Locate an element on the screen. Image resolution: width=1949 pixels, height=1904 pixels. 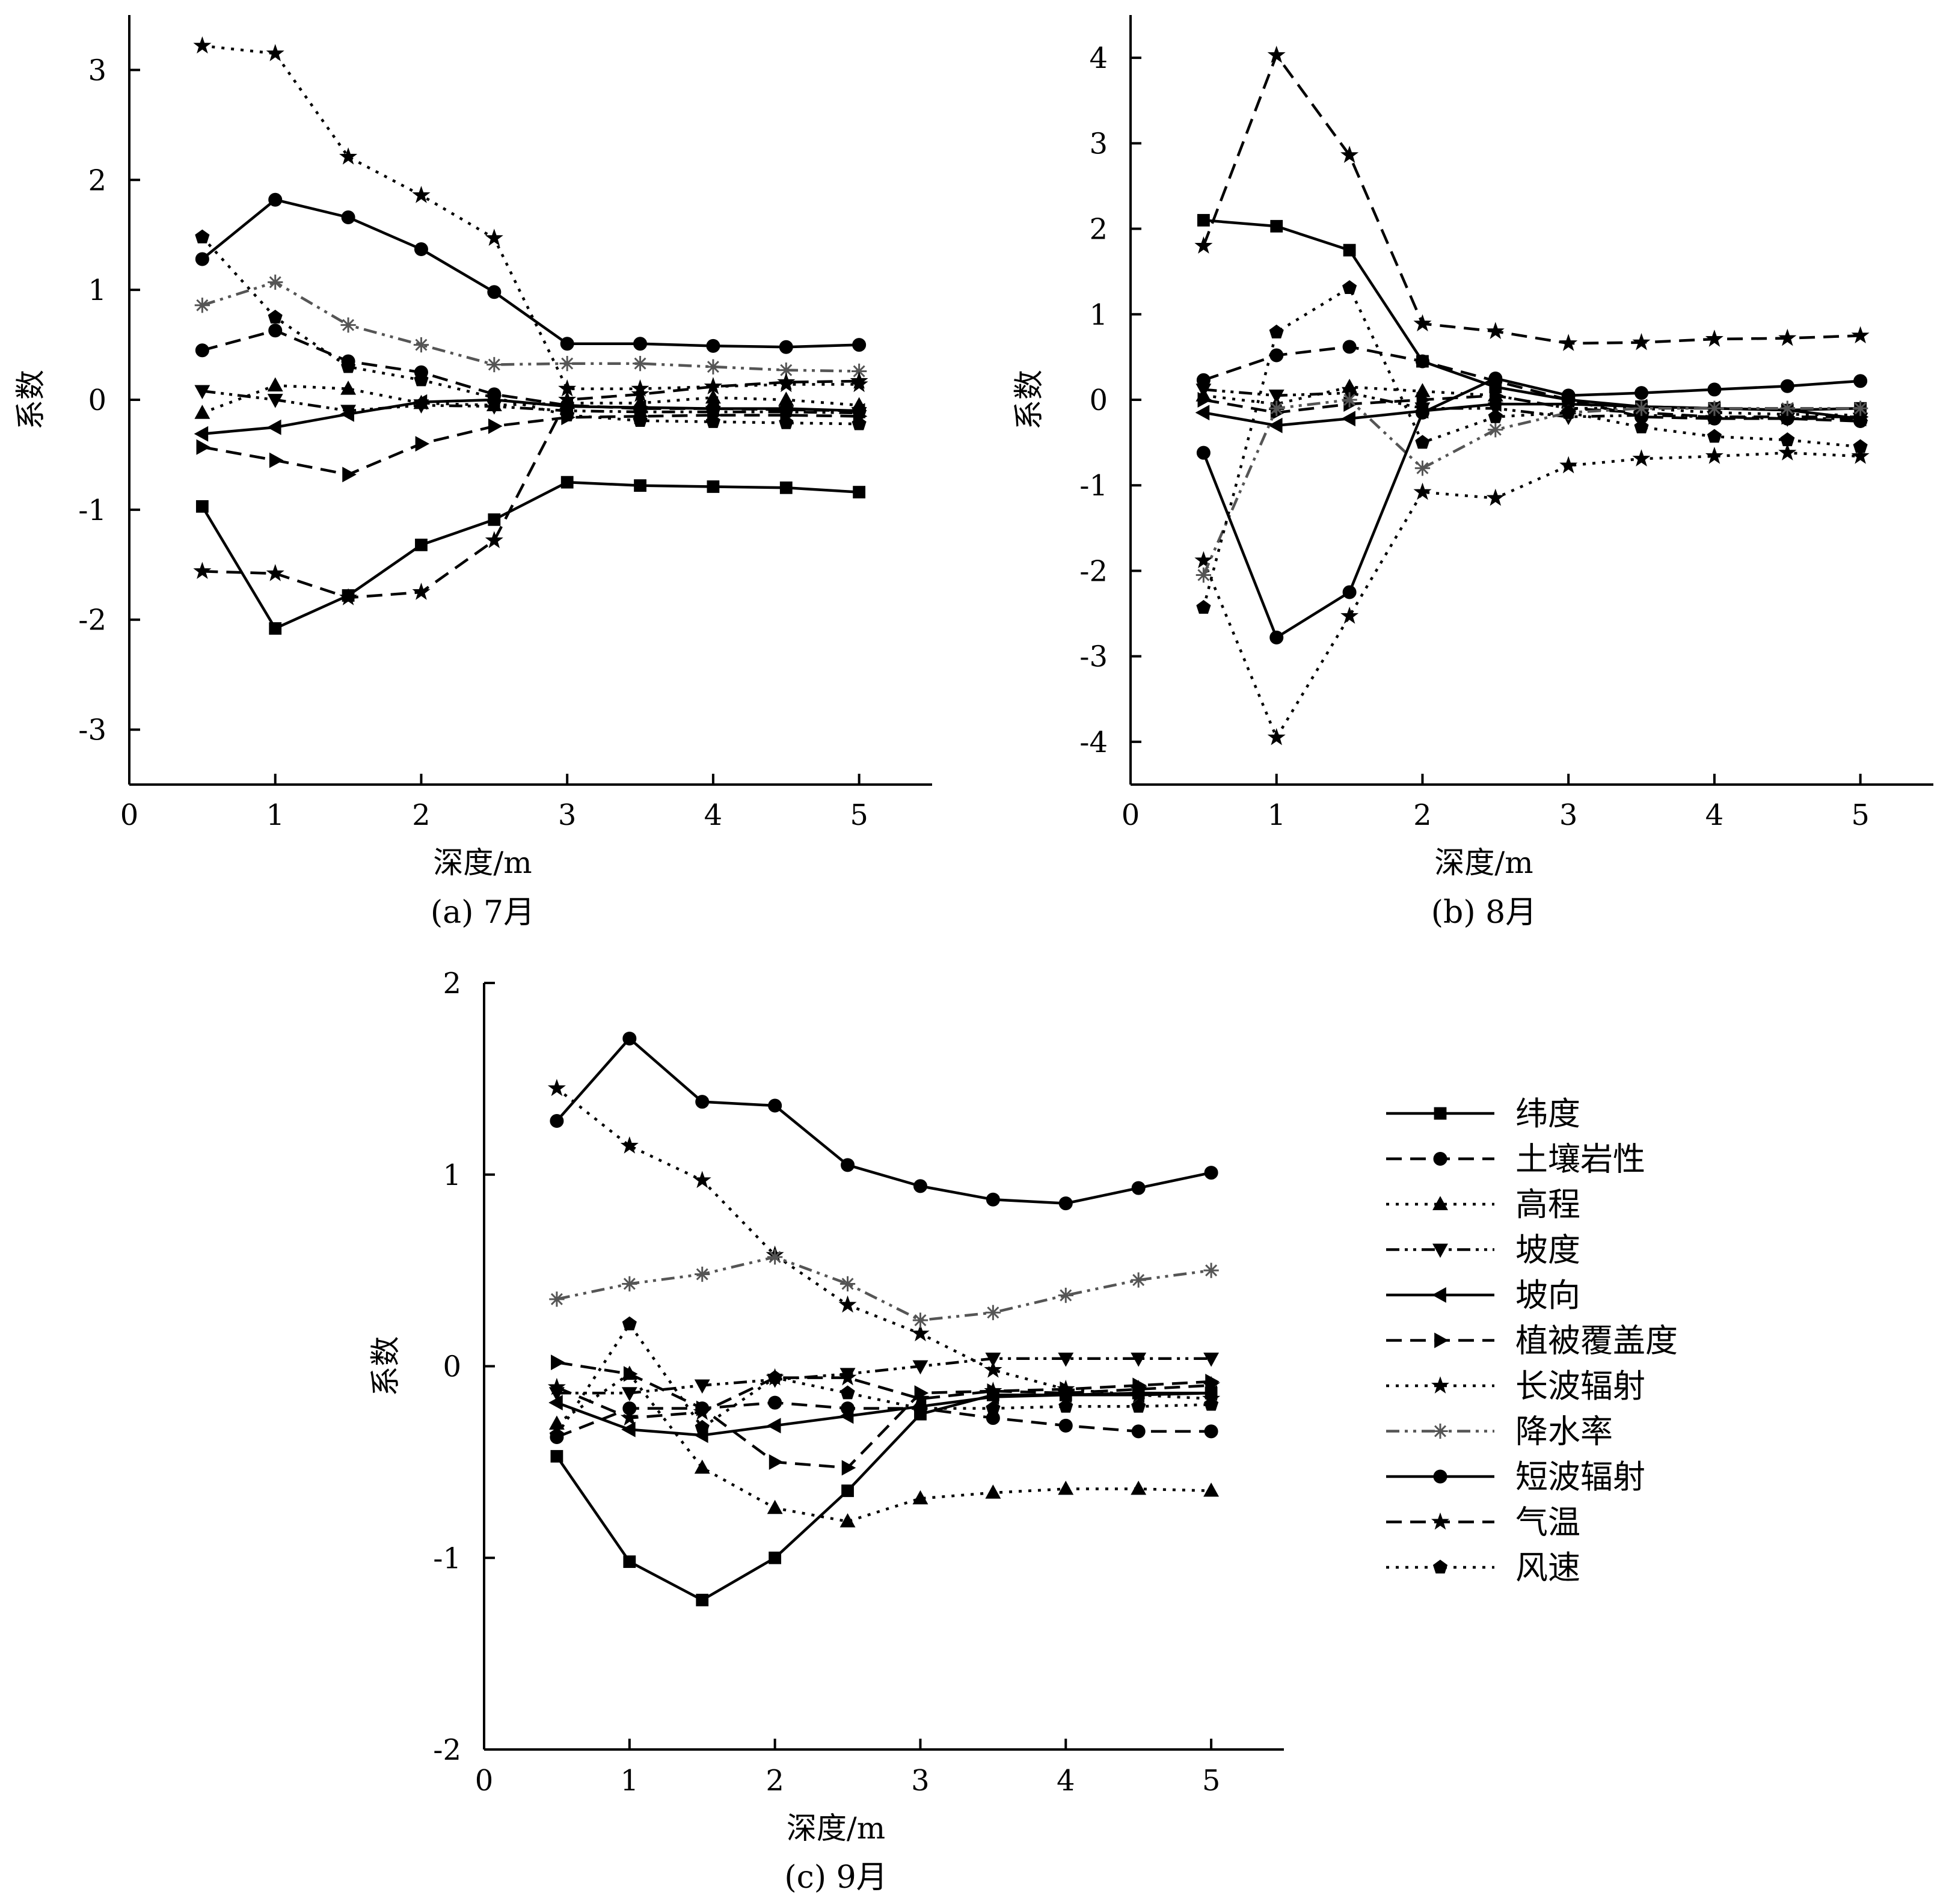
x-tick-label: 1 is located at coordinates (275, 815).